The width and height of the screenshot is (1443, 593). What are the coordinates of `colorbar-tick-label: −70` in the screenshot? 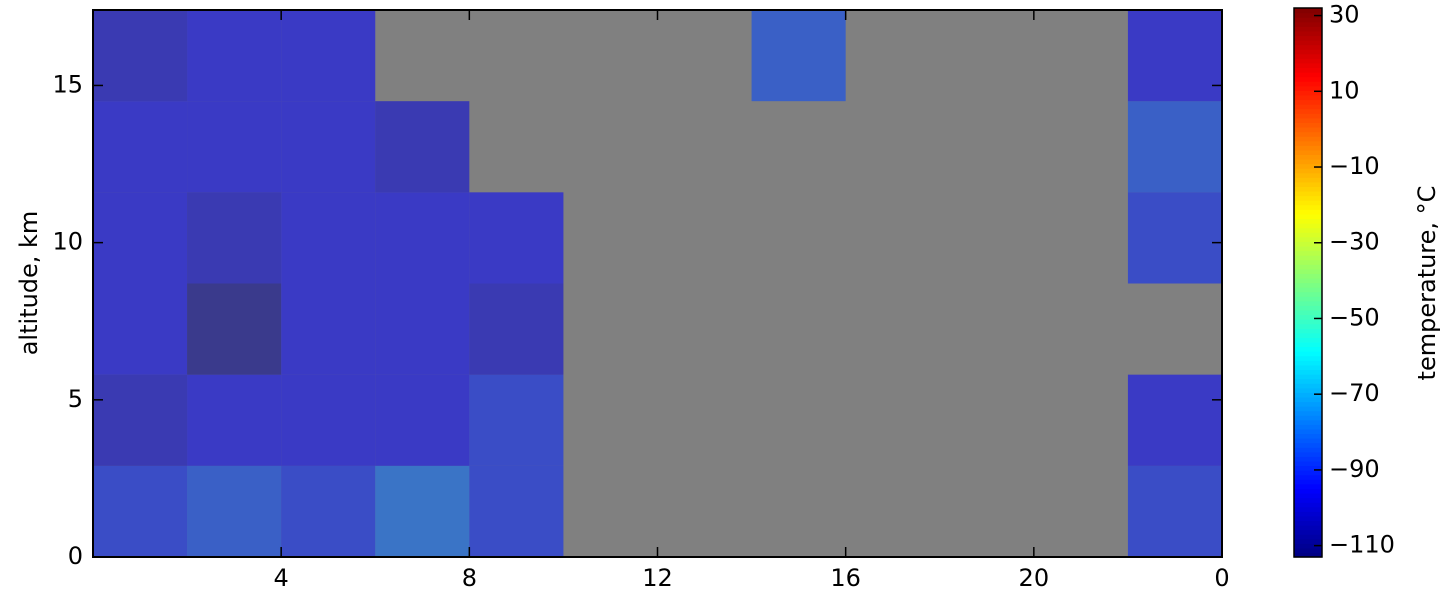 It's located at (1354, 393).